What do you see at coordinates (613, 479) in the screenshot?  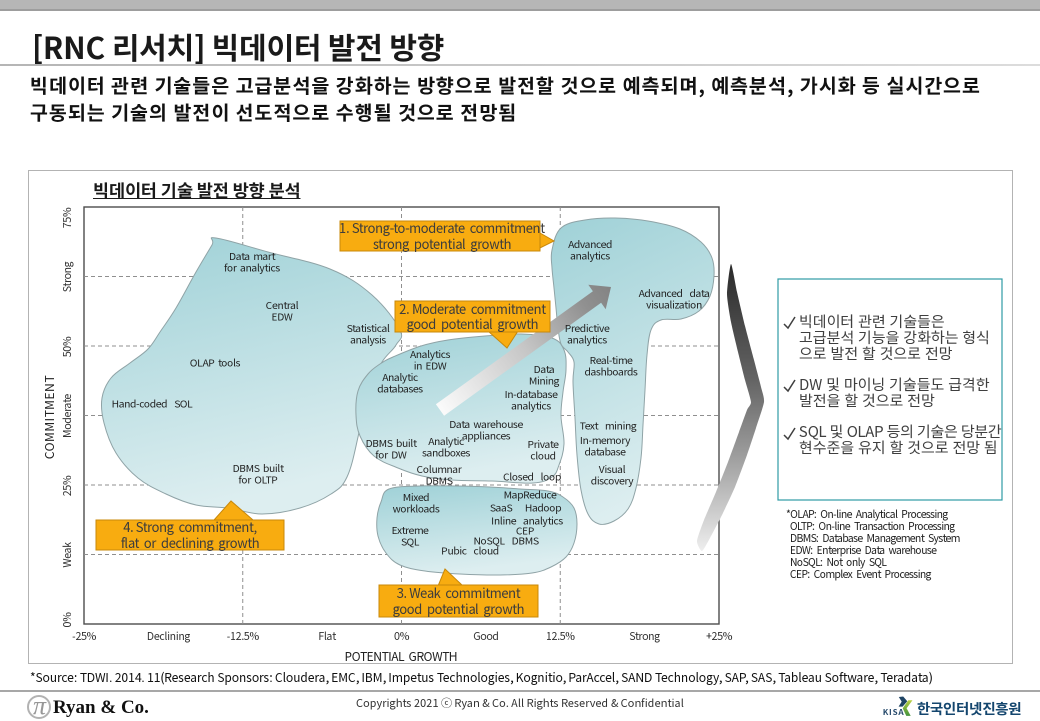 I see `svg-text: discovery` at bounding box center [613, 479].